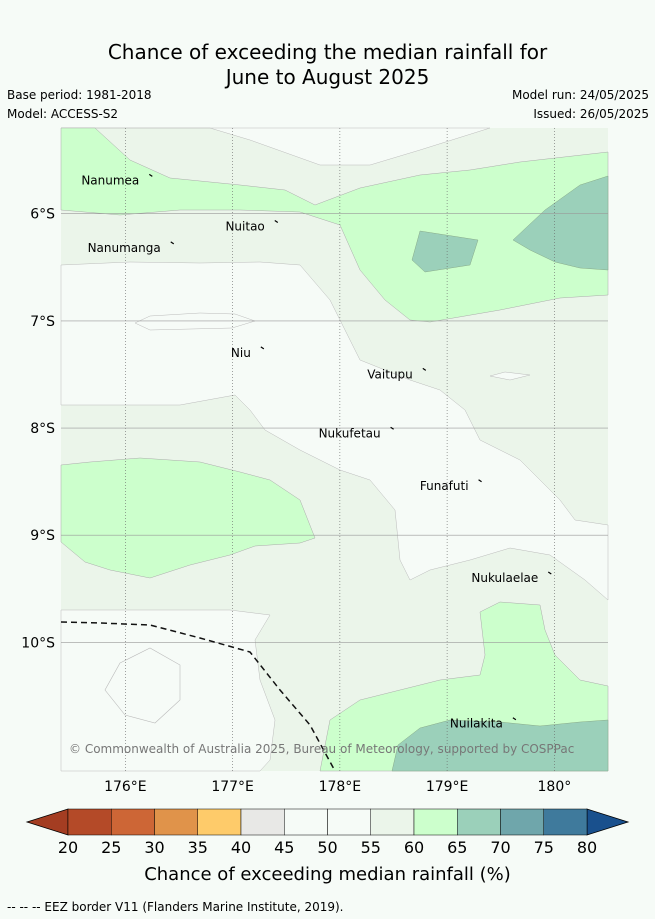  What do you see at coordinates (42, 429) in the screenshot?
I see `y-tick-label: 8°S` at bounding box center [42, 429].